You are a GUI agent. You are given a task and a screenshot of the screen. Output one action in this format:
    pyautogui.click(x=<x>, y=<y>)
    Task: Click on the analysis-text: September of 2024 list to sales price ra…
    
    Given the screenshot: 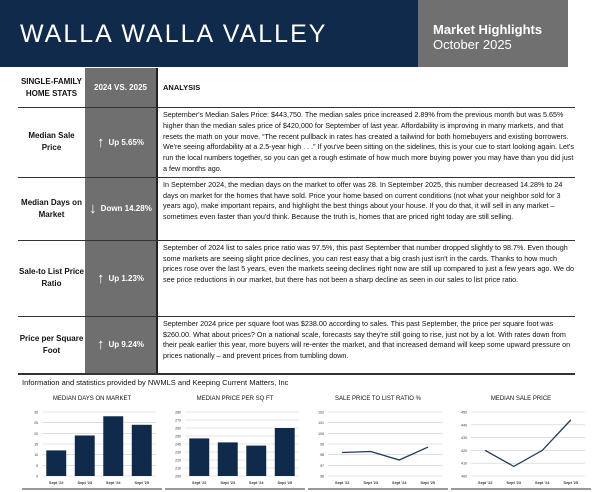 What is the action you would take?
    pyautogui.click(x=368, y=263)
    